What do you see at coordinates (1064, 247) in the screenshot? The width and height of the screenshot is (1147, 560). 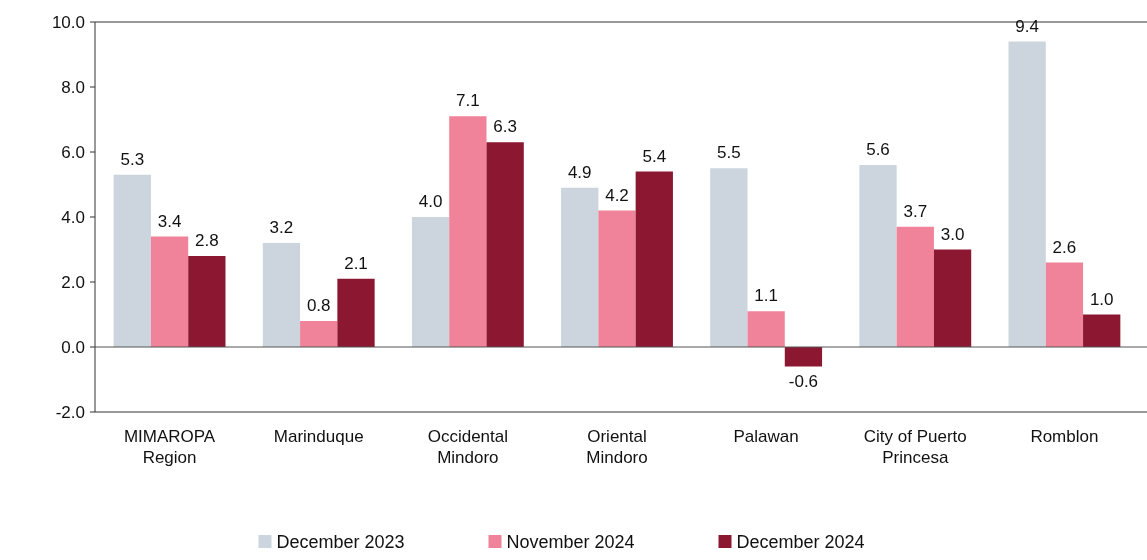 I see `data-label: 2.6` at bounding box center [1064, 247].